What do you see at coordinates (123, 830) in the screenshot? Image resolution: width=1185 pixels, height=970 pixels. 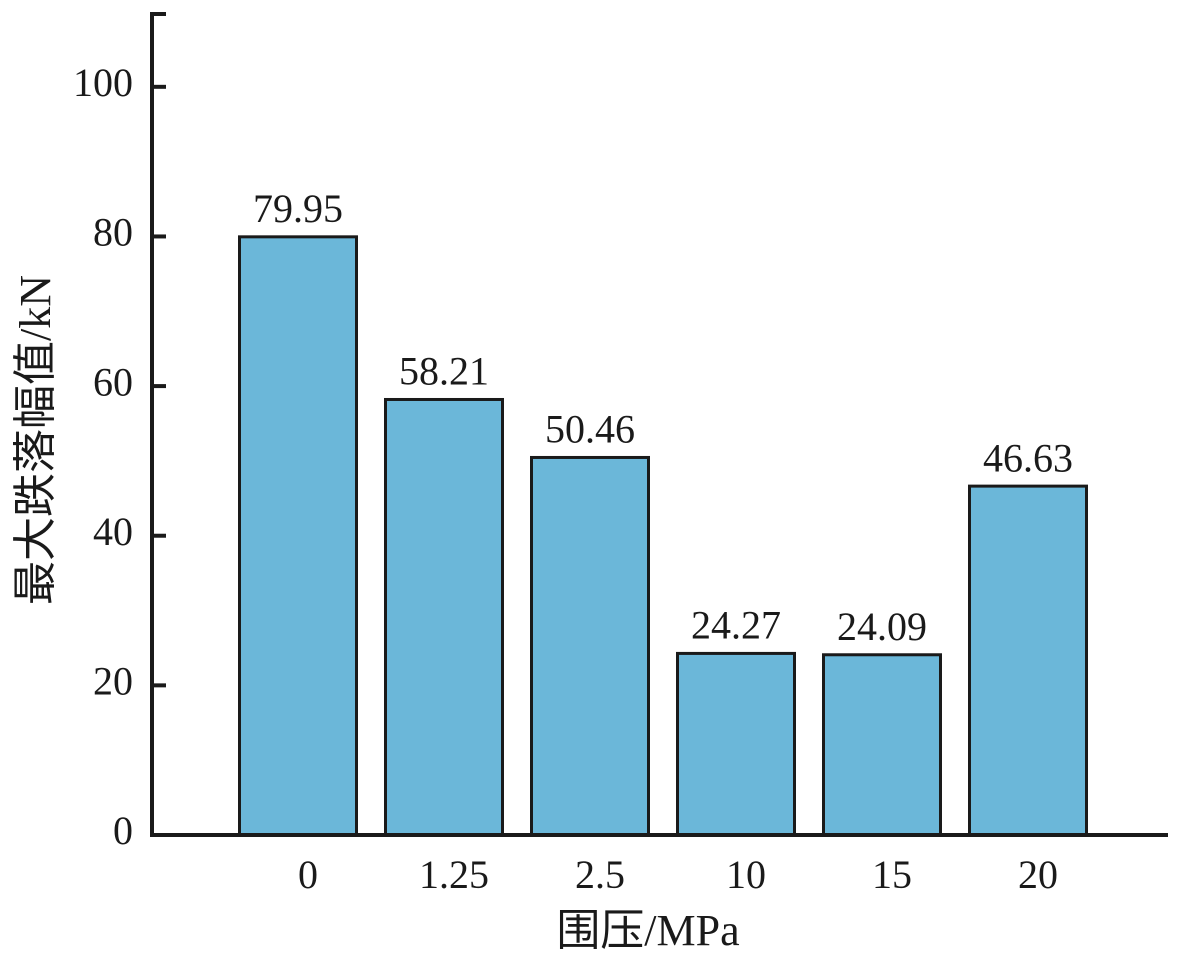 I see `y-tick-label: 0` at bounding box center [123, 830].